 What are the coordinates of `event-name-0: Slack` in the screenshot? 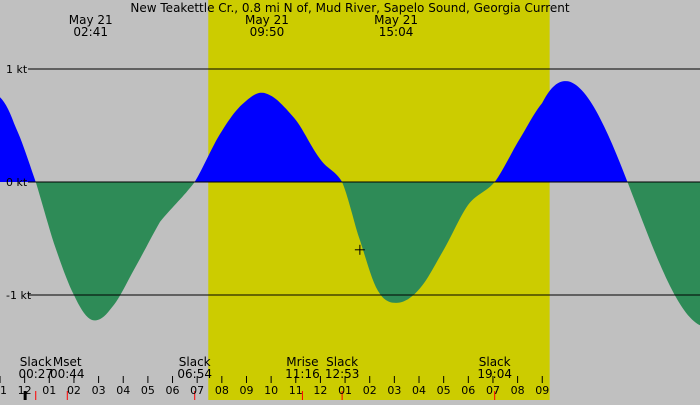 It's located at (36, 362).